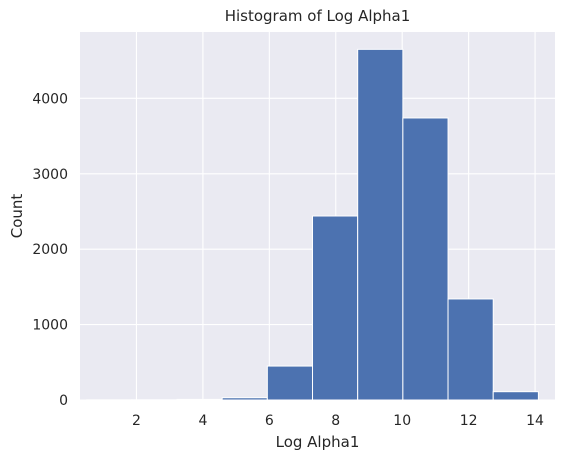 The image size is (583, 457). What do you see at coordinates (269, 421) in the screenshot?
I see `x-tick-label: 6` at bounding box center [269, 421].